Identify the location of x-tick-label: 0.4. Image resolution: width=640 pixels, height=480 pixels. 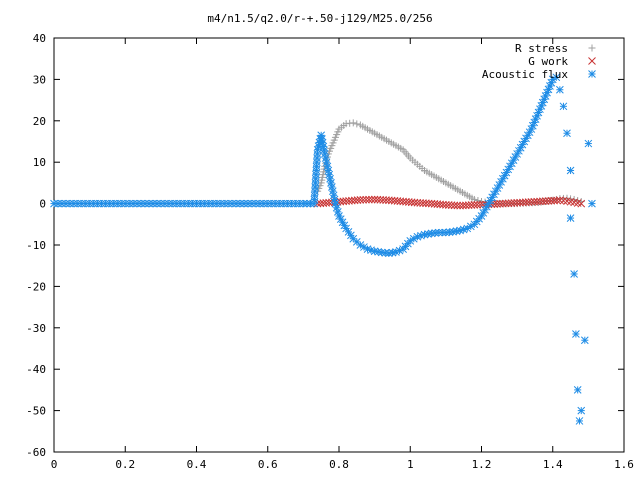
(197, 464).